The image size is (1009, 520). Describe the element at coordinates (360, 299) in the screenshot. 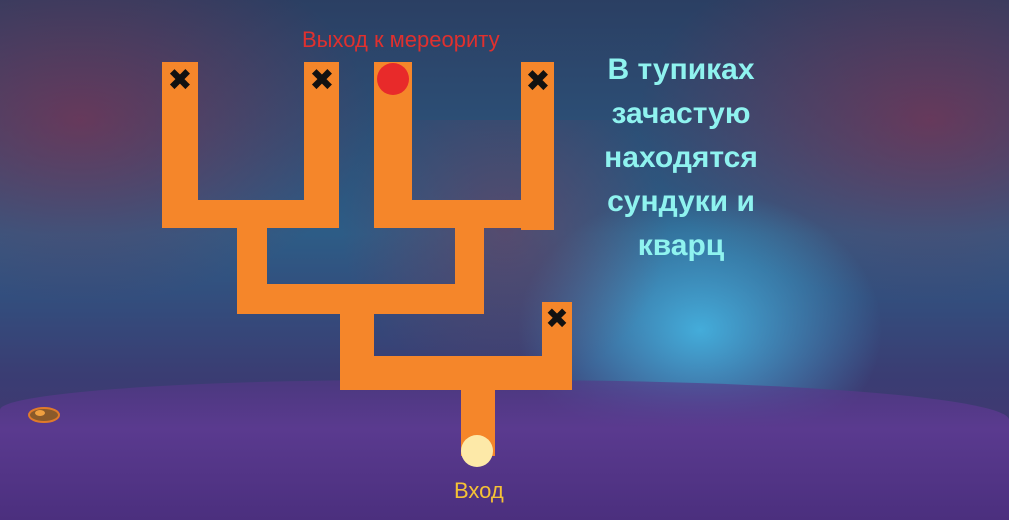

I see `path-middle-crossbar` at that location.